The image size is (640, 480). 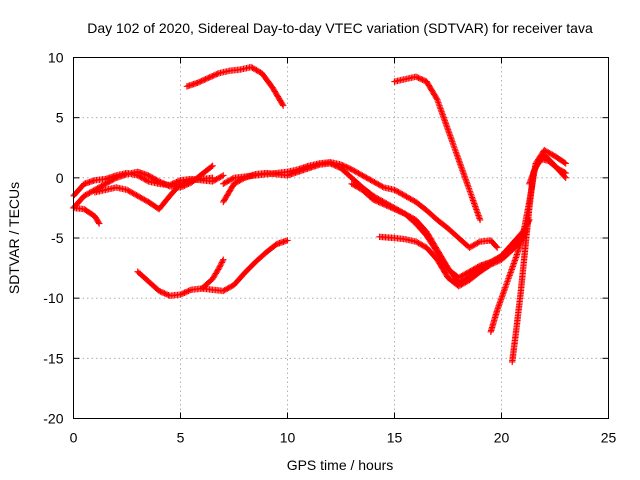 I want to click on x-tick-label: 10, so click(x=288, y=438).